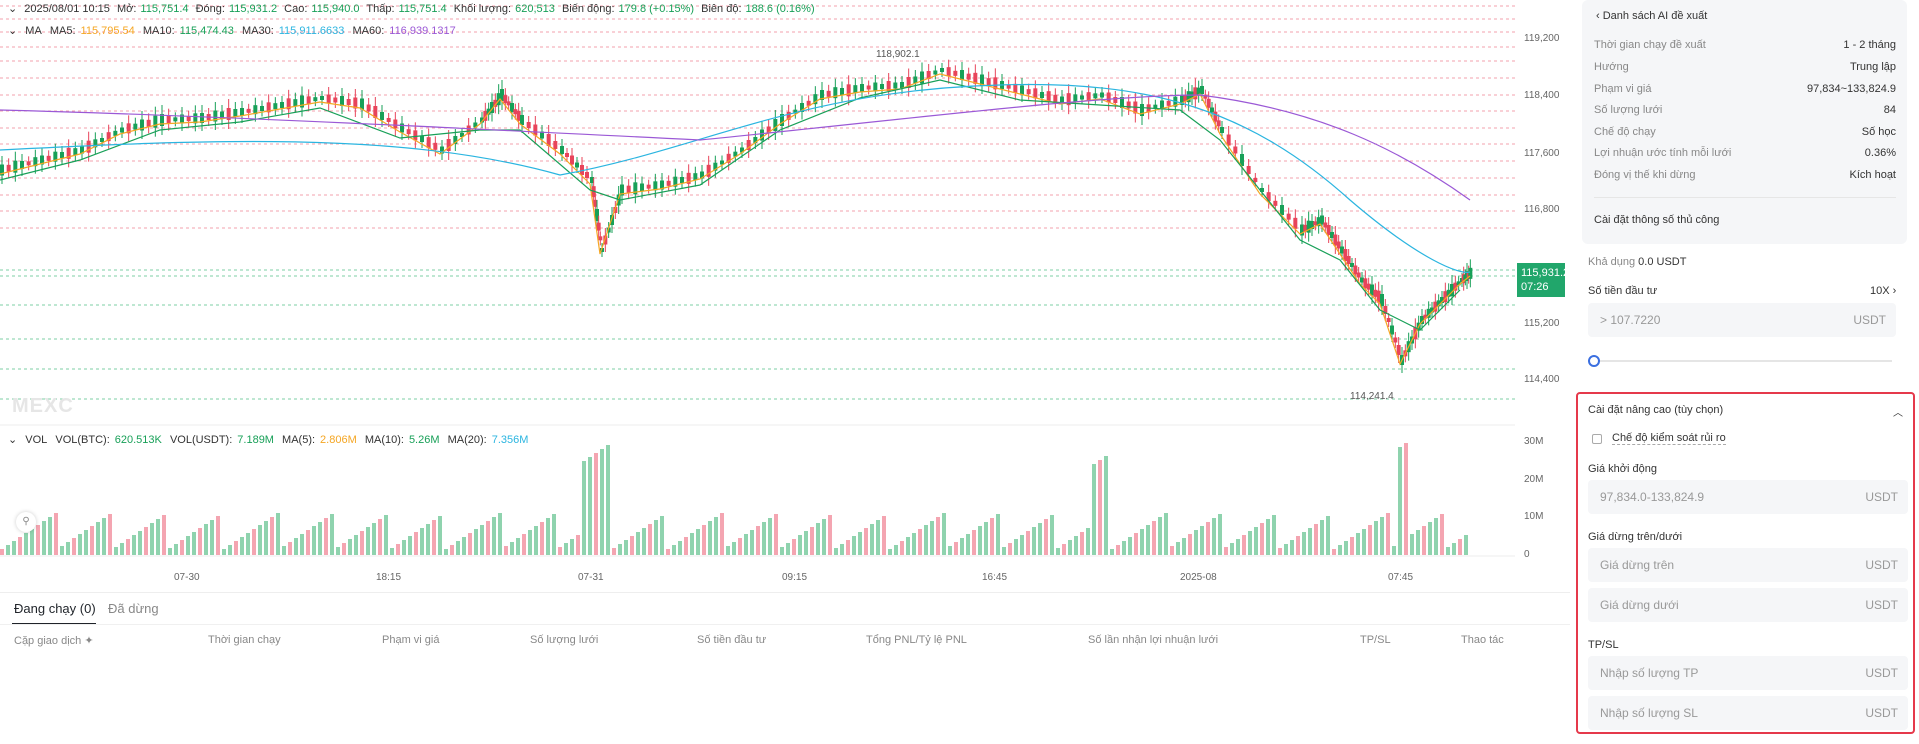  Describe the element at coordinates (1883, 291) in the screenshot. I see `leverage-selector: 10X ›` at that location.